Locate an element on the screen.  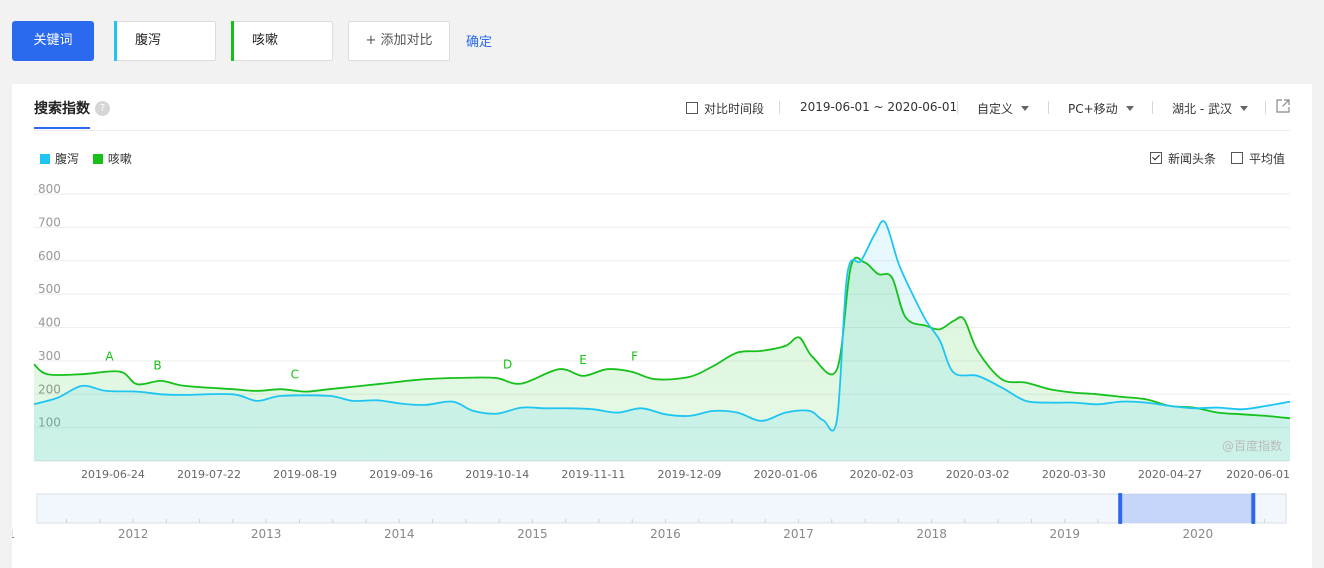
overview-year-label: 2020 is located at coordinates (1198, 534).